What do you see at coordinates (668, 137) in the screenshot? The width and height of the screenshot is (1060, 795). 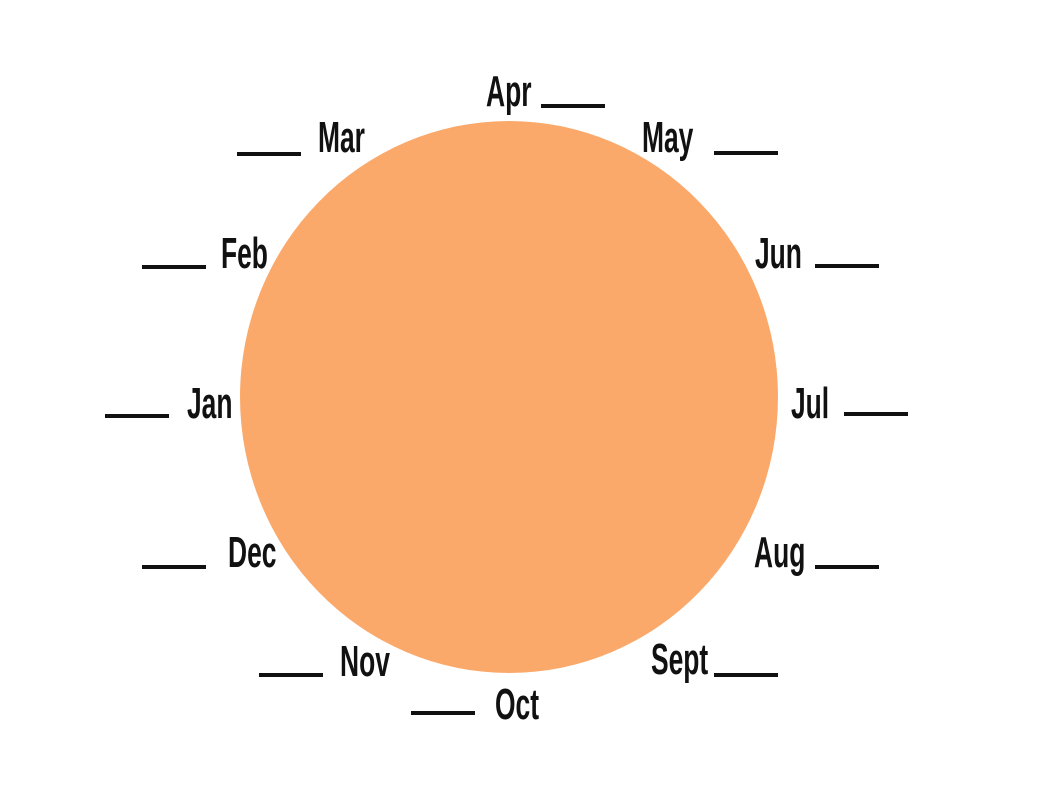 I see `month-label-may: May` at bounding box center [668, 137].